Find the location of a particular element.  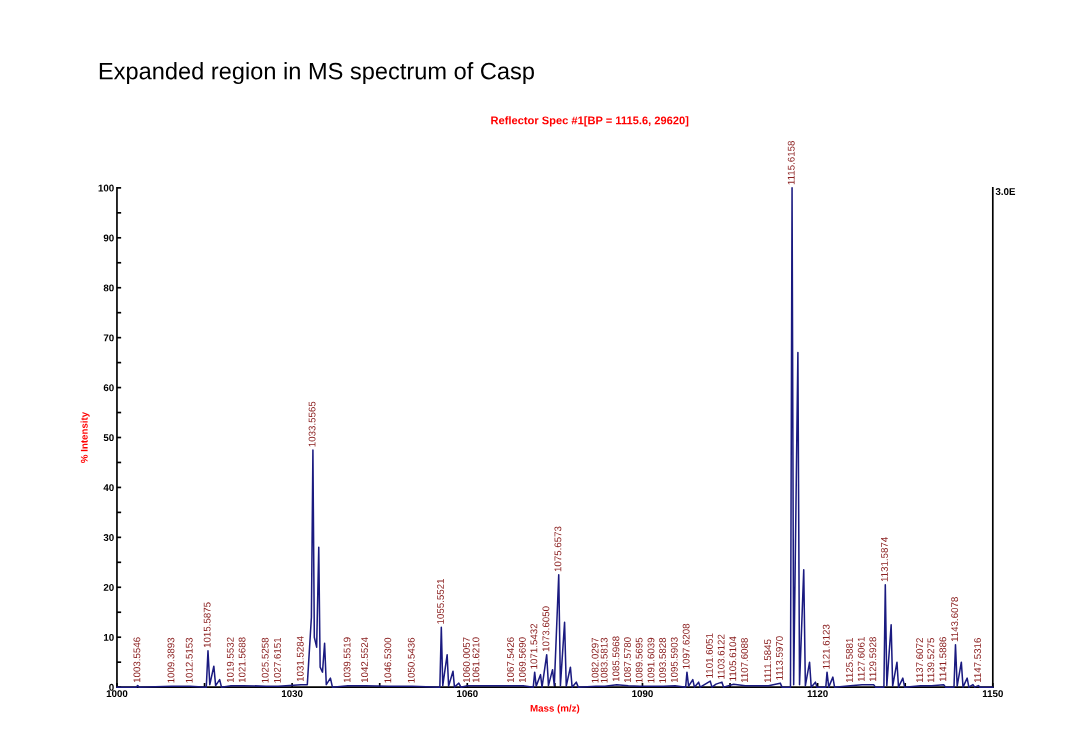

annotation: 1113.5970 is located at coordinates (779, 658).